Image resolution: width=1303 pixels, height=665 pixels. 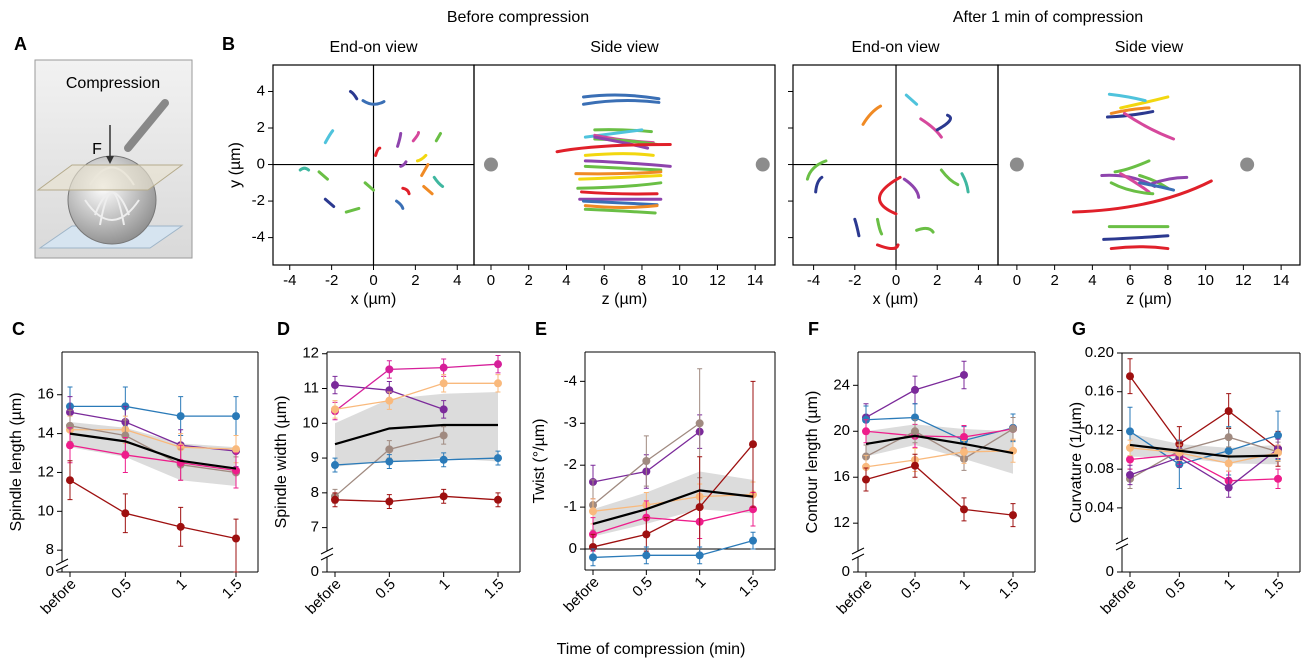 What do you see at coordinates (1274, 589) in the screenshot?
I see `x-tick-label: 1.5` at bounding box center [1274, 589].